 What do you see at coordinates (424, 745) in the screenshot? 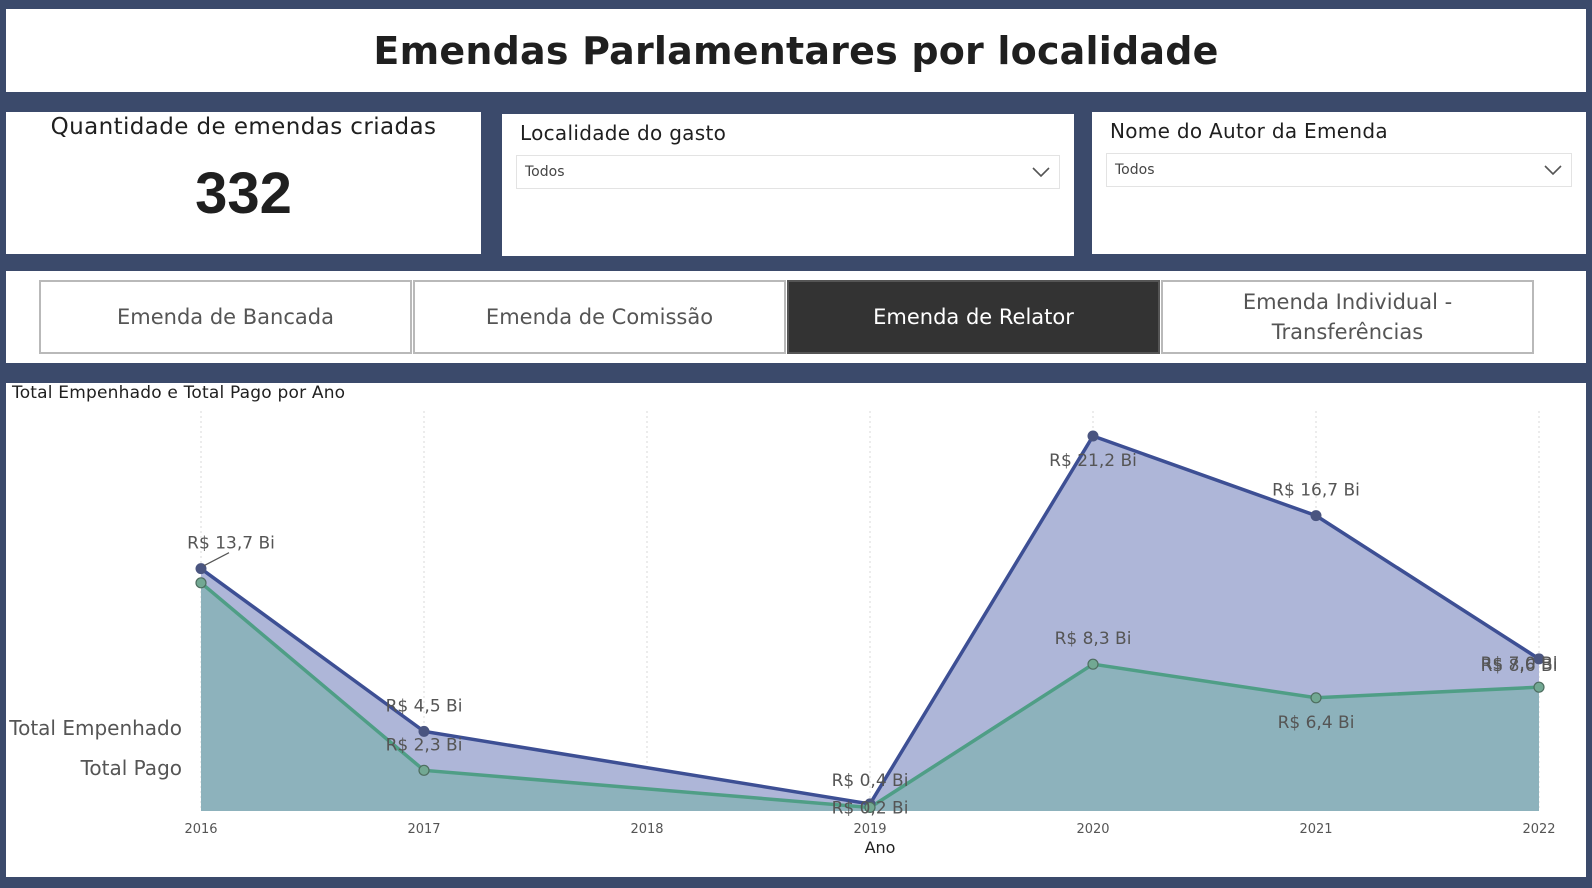
I see `data-label-pago: R$ 2,3 Bi` at bounding box center [424, 745].